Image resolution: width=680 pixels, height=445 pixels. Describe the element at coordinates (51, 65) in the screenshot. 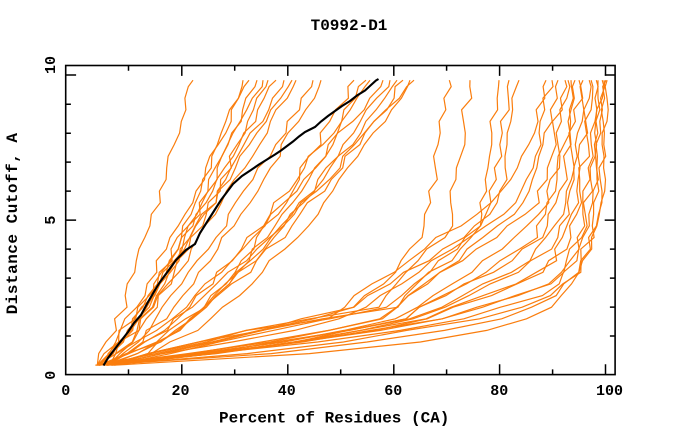

I see `svg-text: 10` at that location.